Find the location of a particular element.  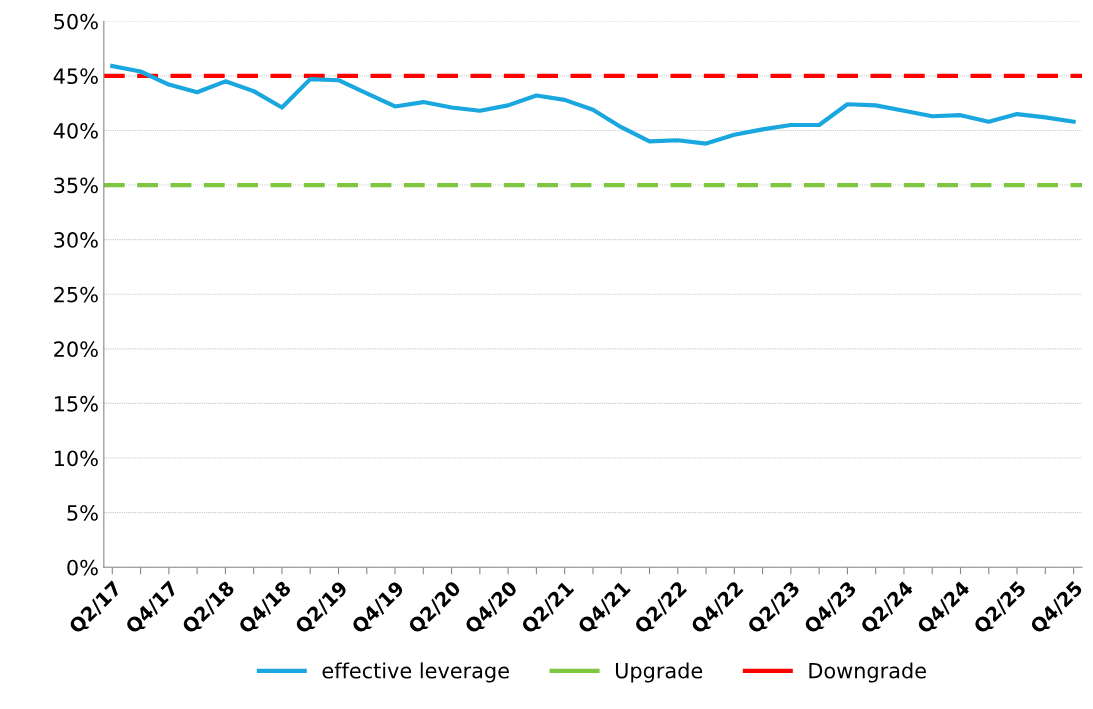

y-tick-label: 50% is located at coordinates (76, 21).